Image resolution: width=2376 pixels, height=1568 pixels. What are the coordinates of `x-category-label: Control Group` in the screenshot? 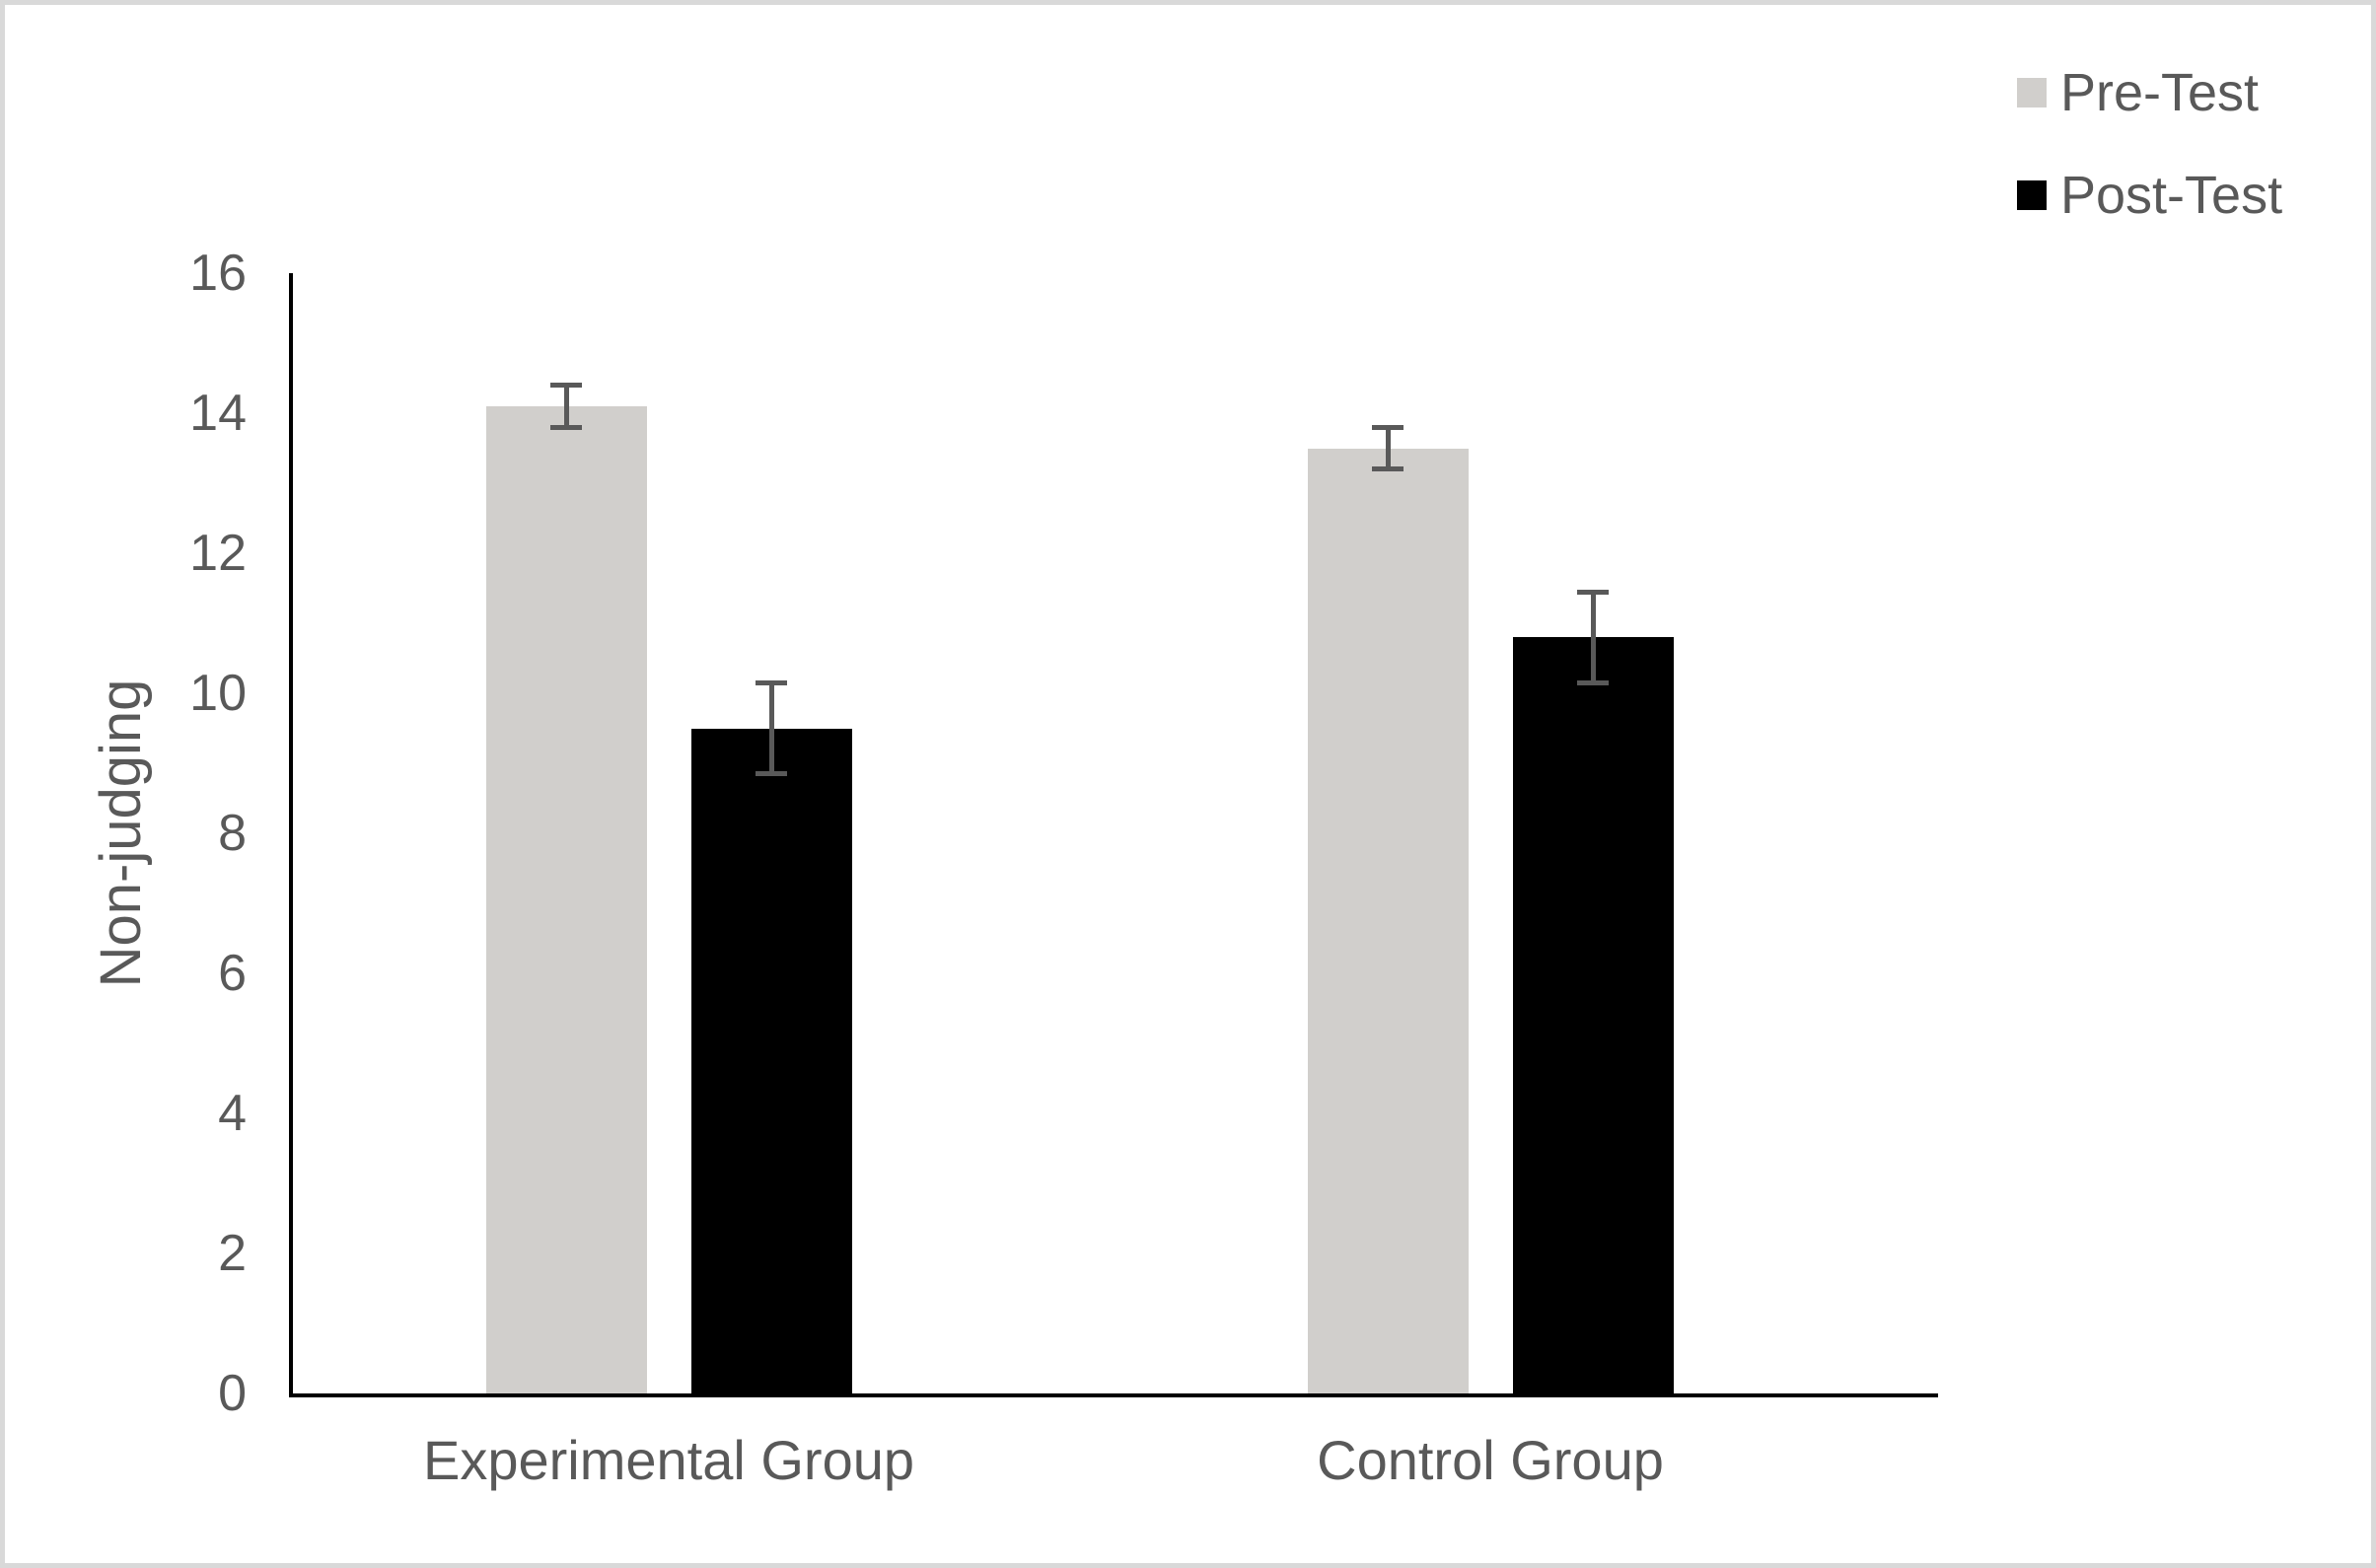 It's located at (1490, 1460).